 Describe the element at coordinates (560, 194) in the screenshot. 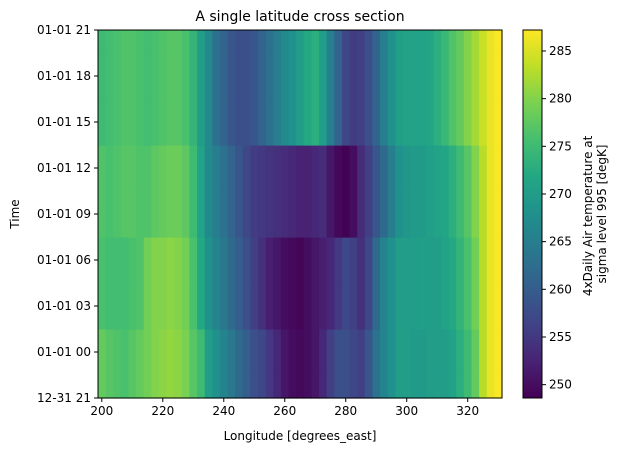

I see `colorbar-tick-label: 270` at that location.